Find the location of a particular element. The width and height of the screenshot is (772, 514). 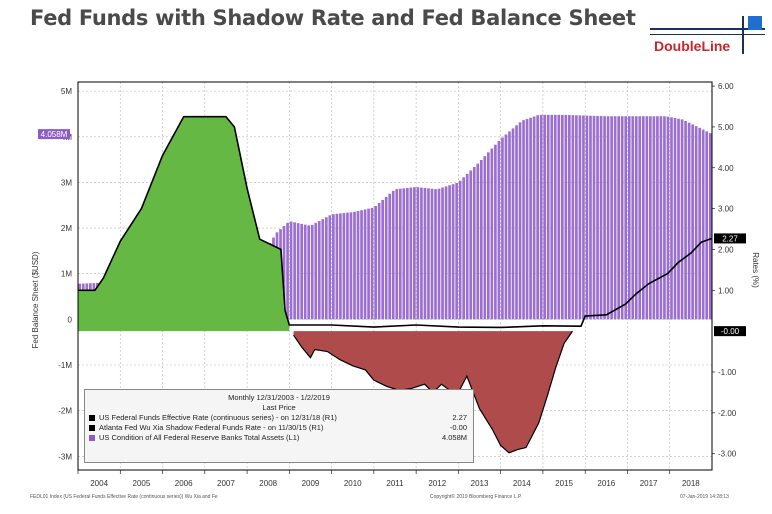

x-tick-label: 2017 is located at coordinates (649, 483).